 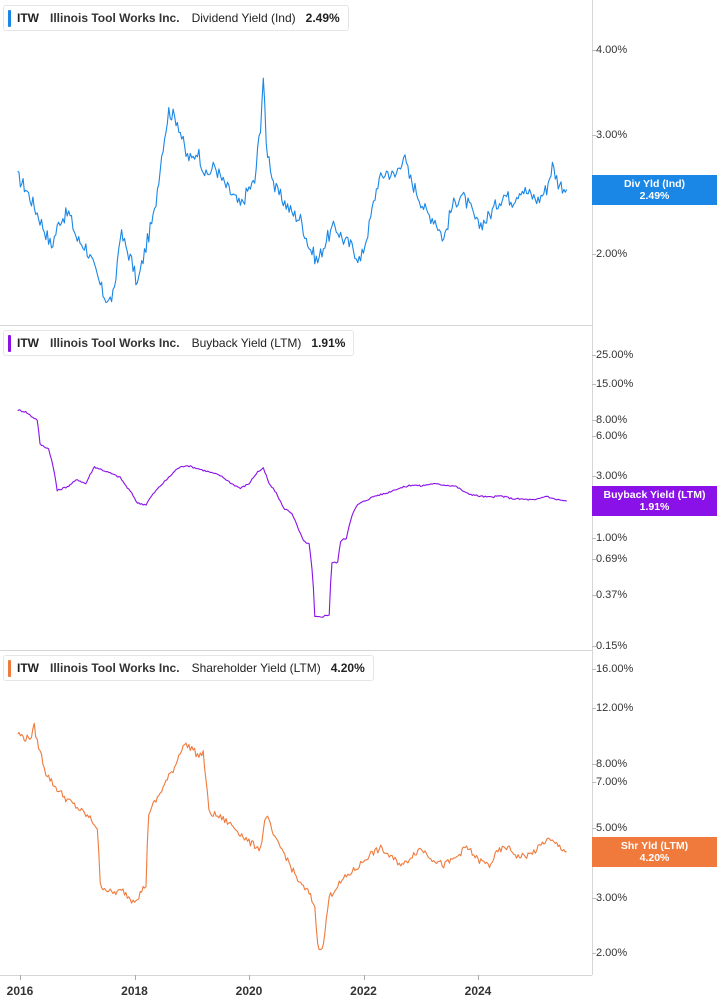 I want to click on legend-metric: Dividend Yield (Ind), so click(x=243, y=18).